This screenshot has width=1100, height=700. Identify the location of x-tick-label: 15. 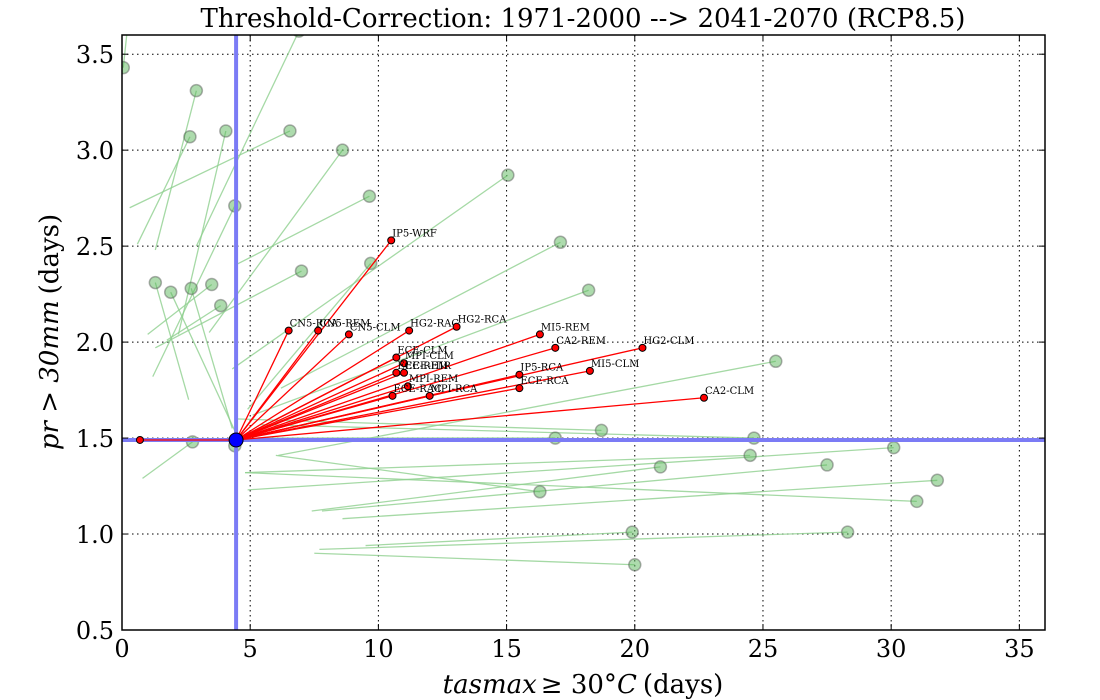
(506, 649).